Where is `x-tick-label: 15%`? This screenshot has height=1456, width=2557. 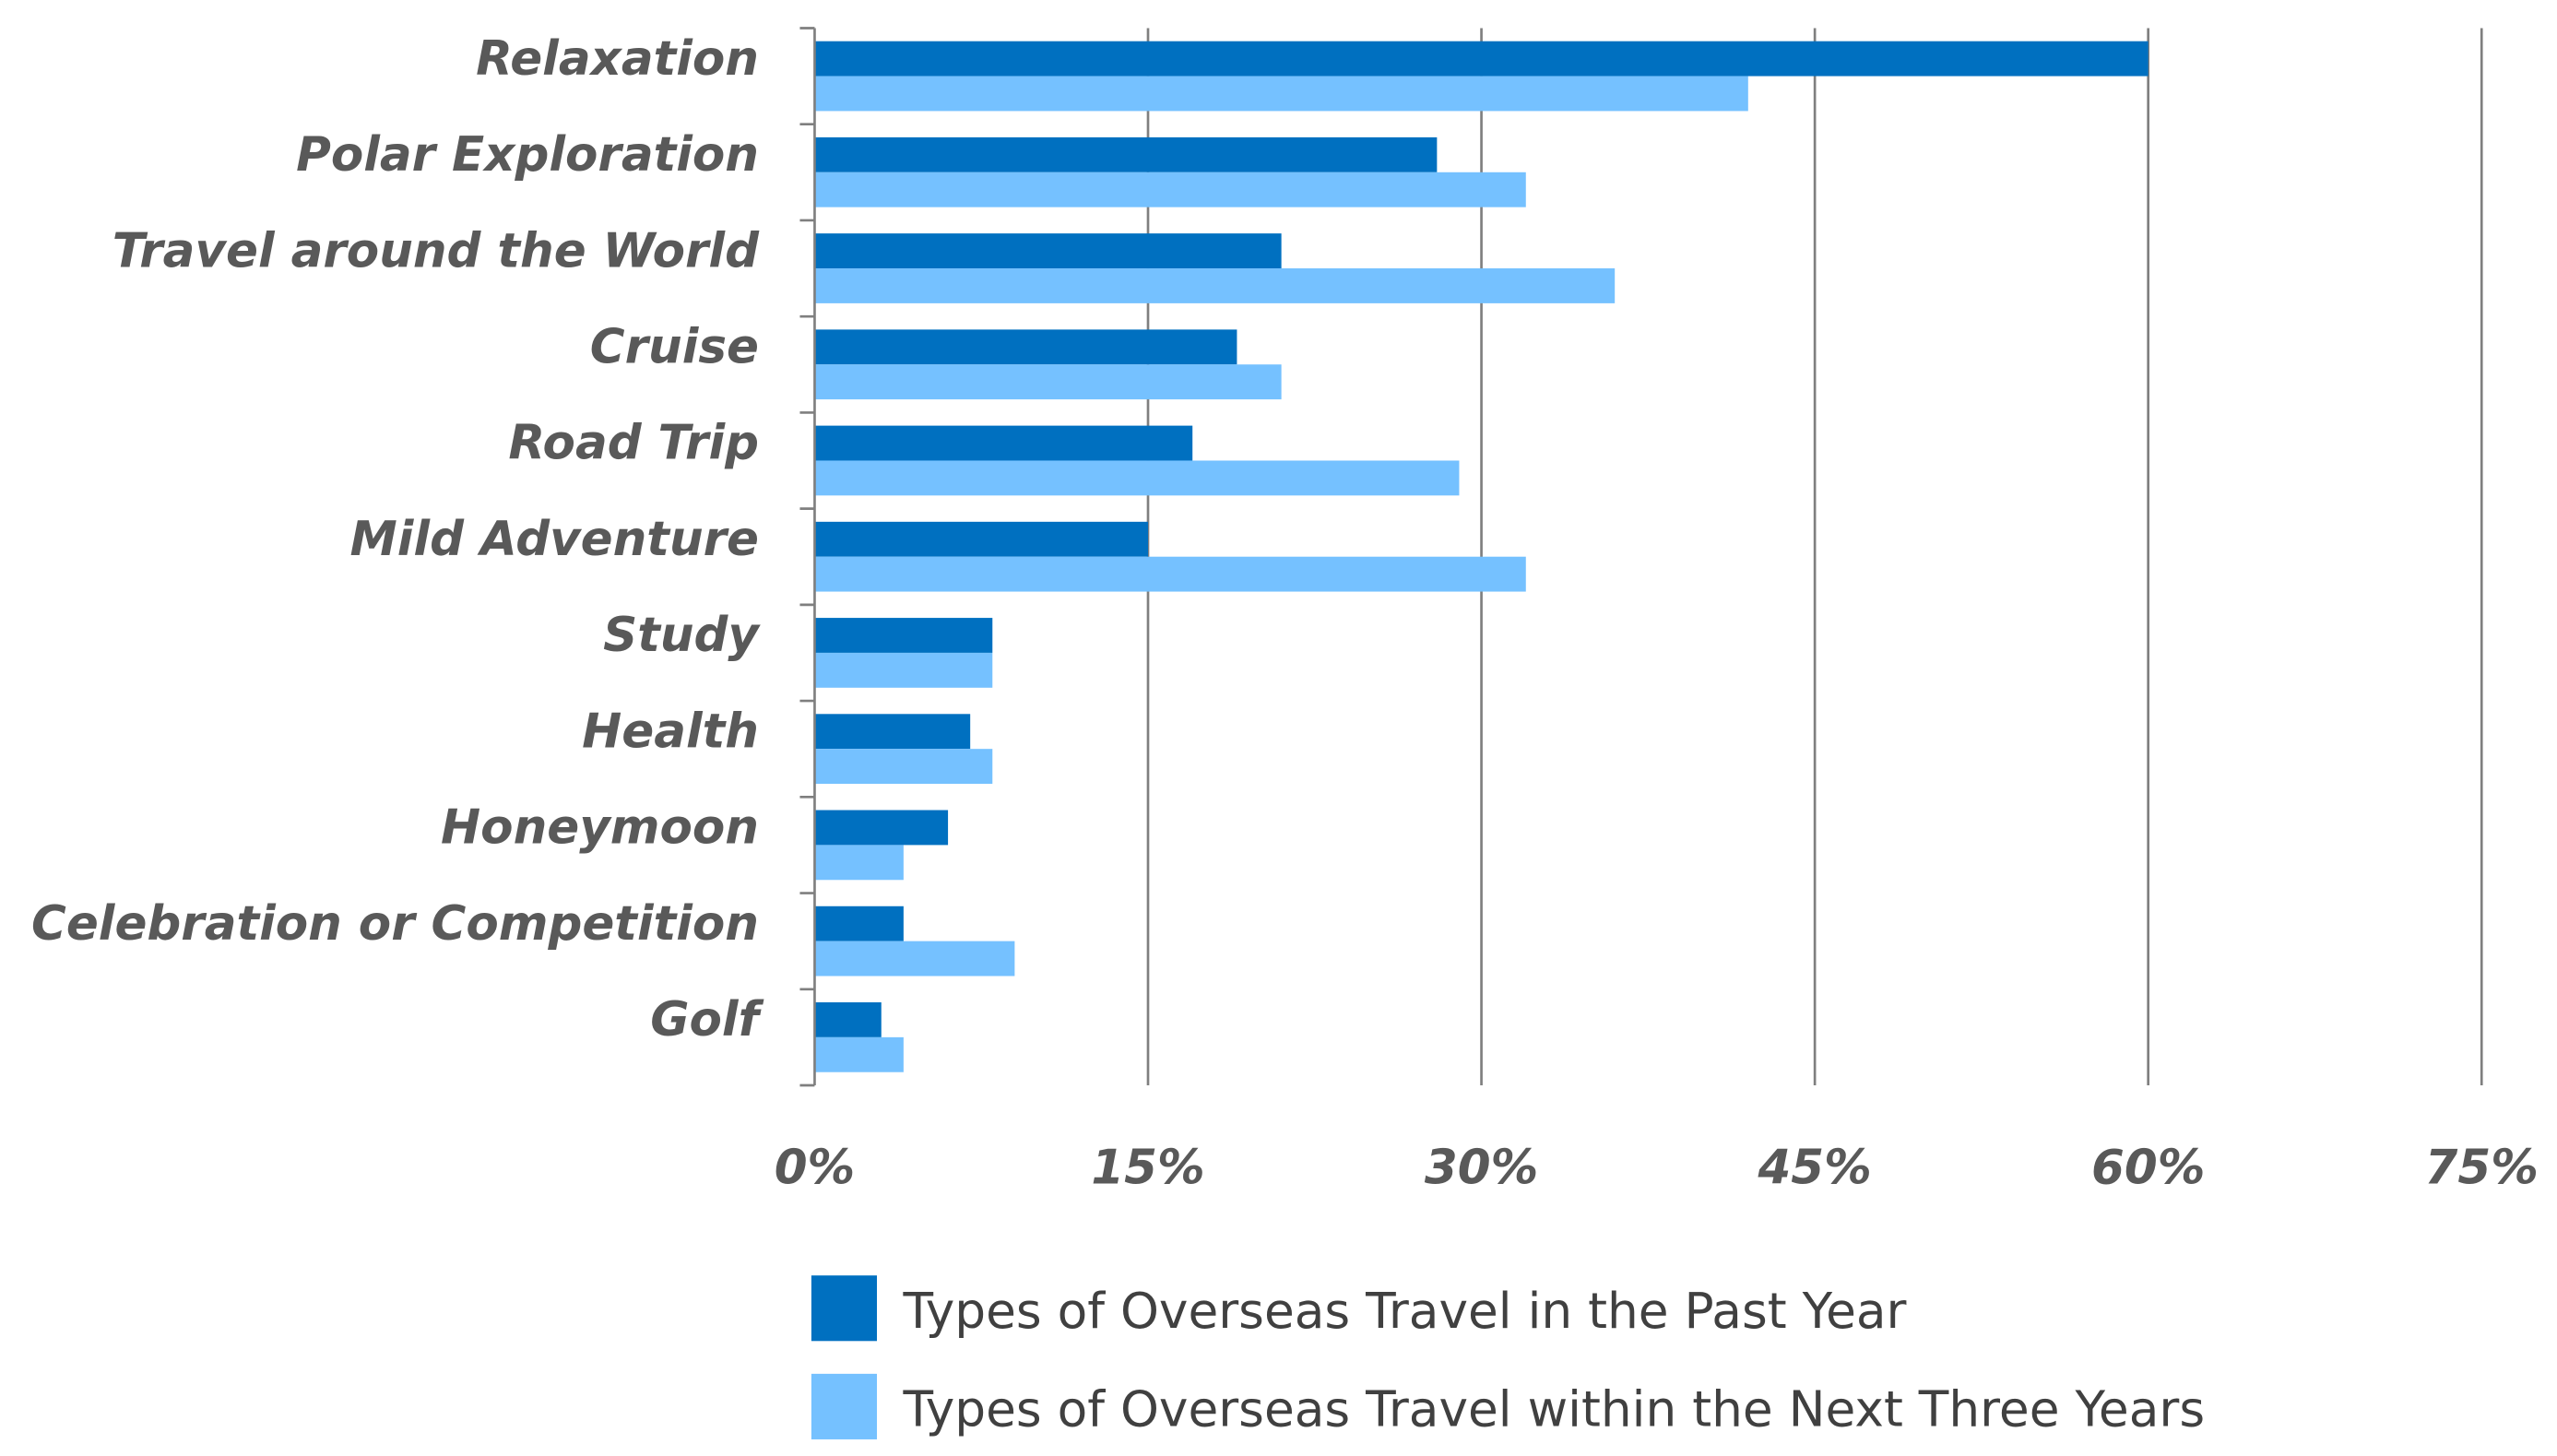 x-tick-label: 15% is located at coordinates (1147, 1168).